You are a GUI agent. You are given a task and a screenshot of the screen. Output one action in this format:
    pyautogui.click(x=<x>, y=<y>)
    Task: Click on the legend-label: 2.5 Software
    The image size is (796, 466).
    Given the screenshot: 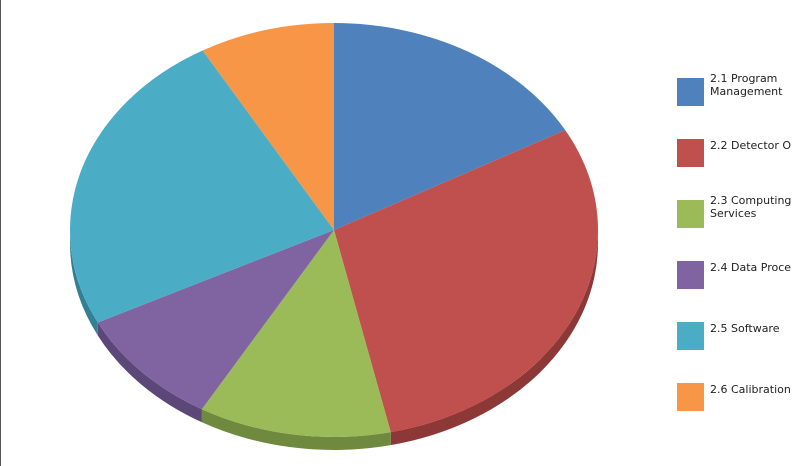 What is the action you would take?
    pyautogui.click(x=745, y=328)
    